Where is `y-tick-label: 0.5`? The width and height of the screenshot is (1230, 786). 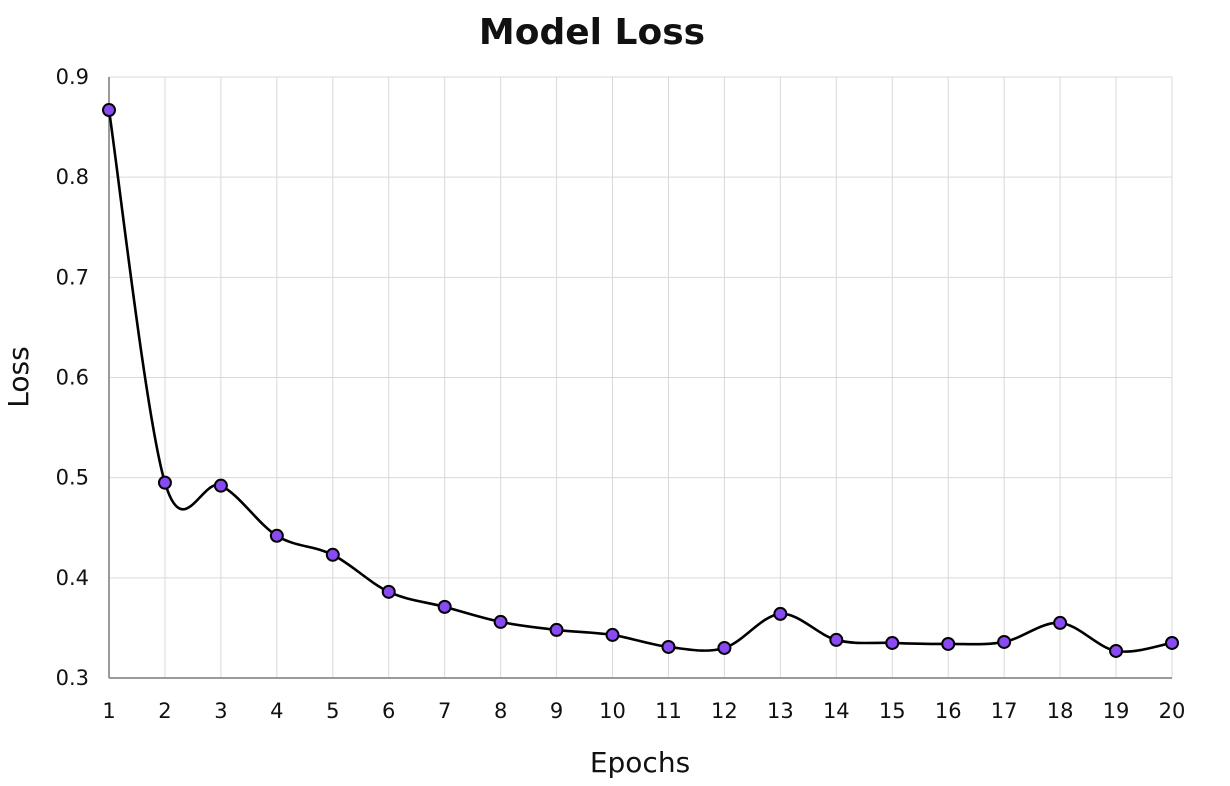
y-tick-label: 0.5 is located at coordinates (72, 478).